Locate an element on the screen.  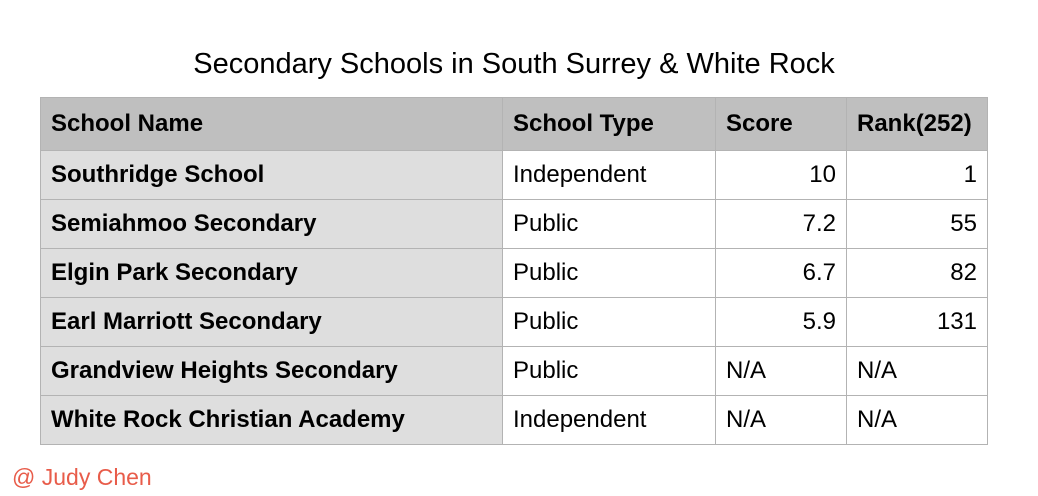
table-header-row: School Name School Type Score Rank(252) is located at coordinates (514, 124).